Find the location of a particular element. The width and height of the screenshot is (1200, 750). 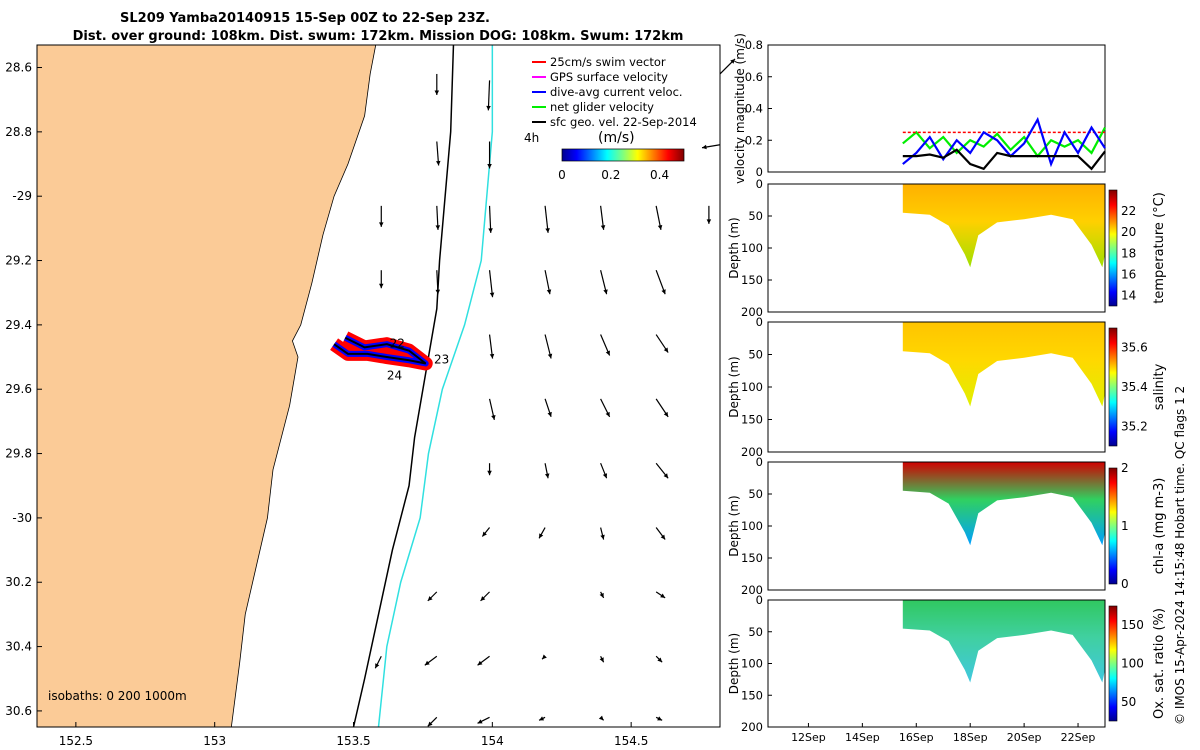

legend-label: net glider velocity is located at coordinates (602, 107).